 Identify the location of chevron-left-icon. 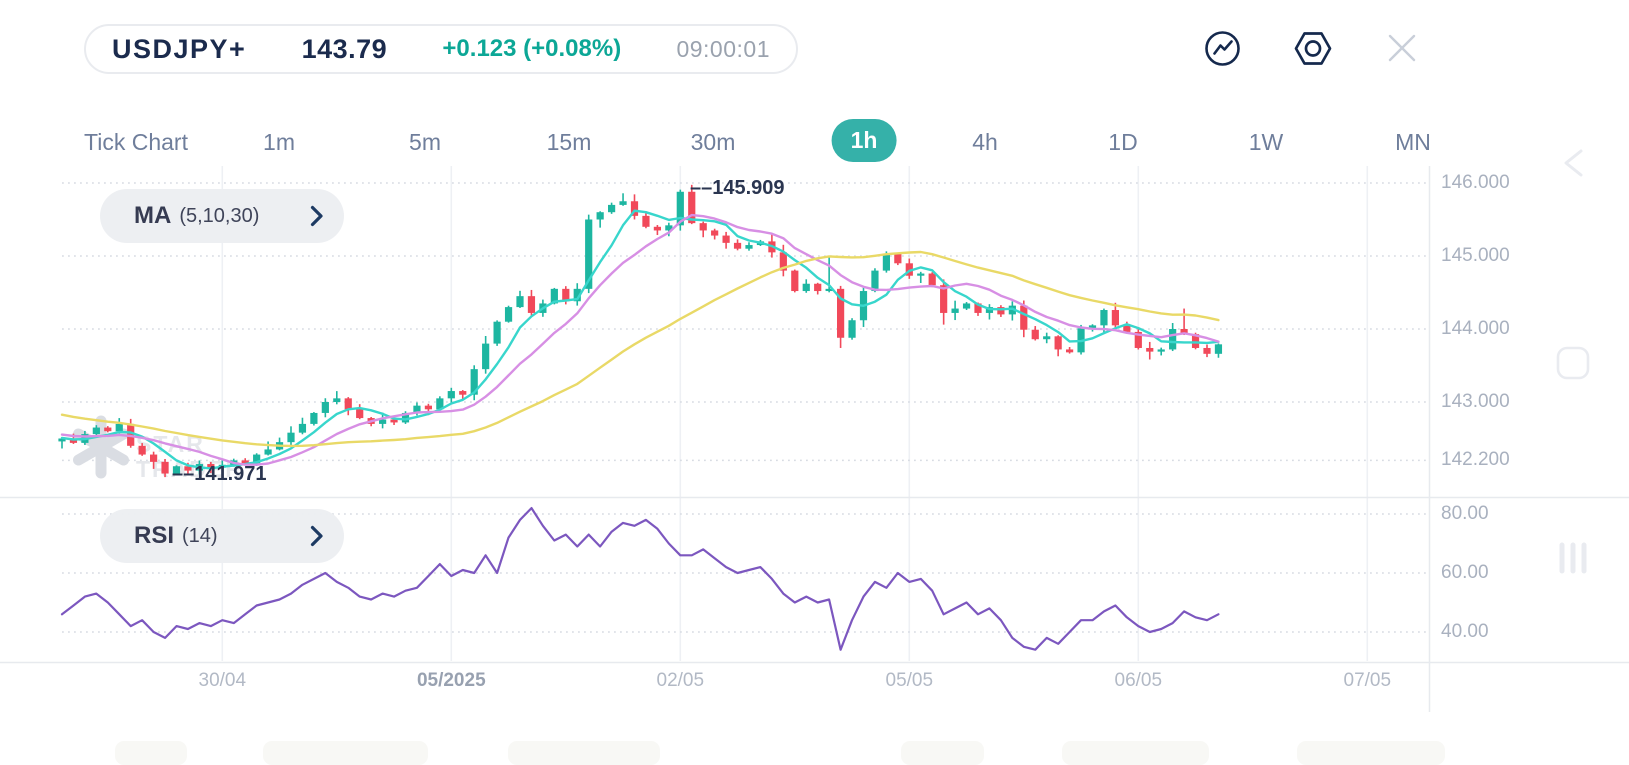
(1573, 163).